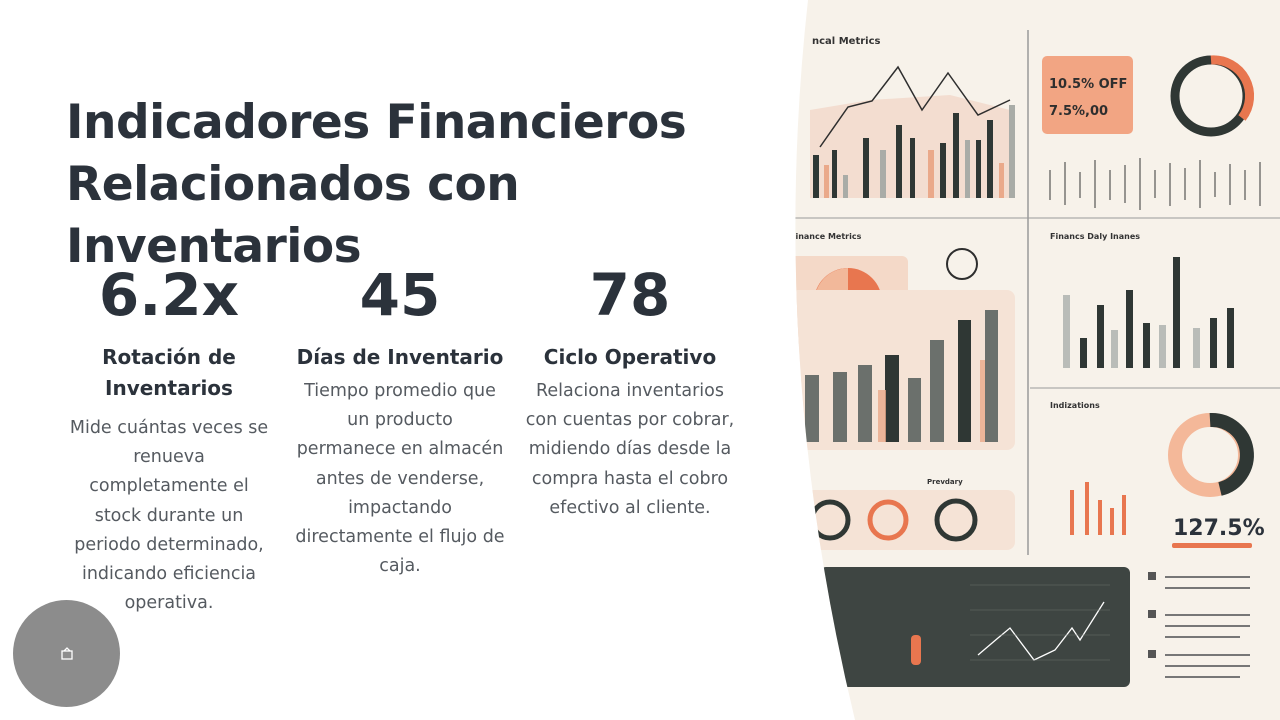 This screenshot has height=720, width=1280. What do you see at coordinates (630, 357) in the screenshot?
I see `metric-label: Ciclo Operativo` at bounding box center [630, 357].